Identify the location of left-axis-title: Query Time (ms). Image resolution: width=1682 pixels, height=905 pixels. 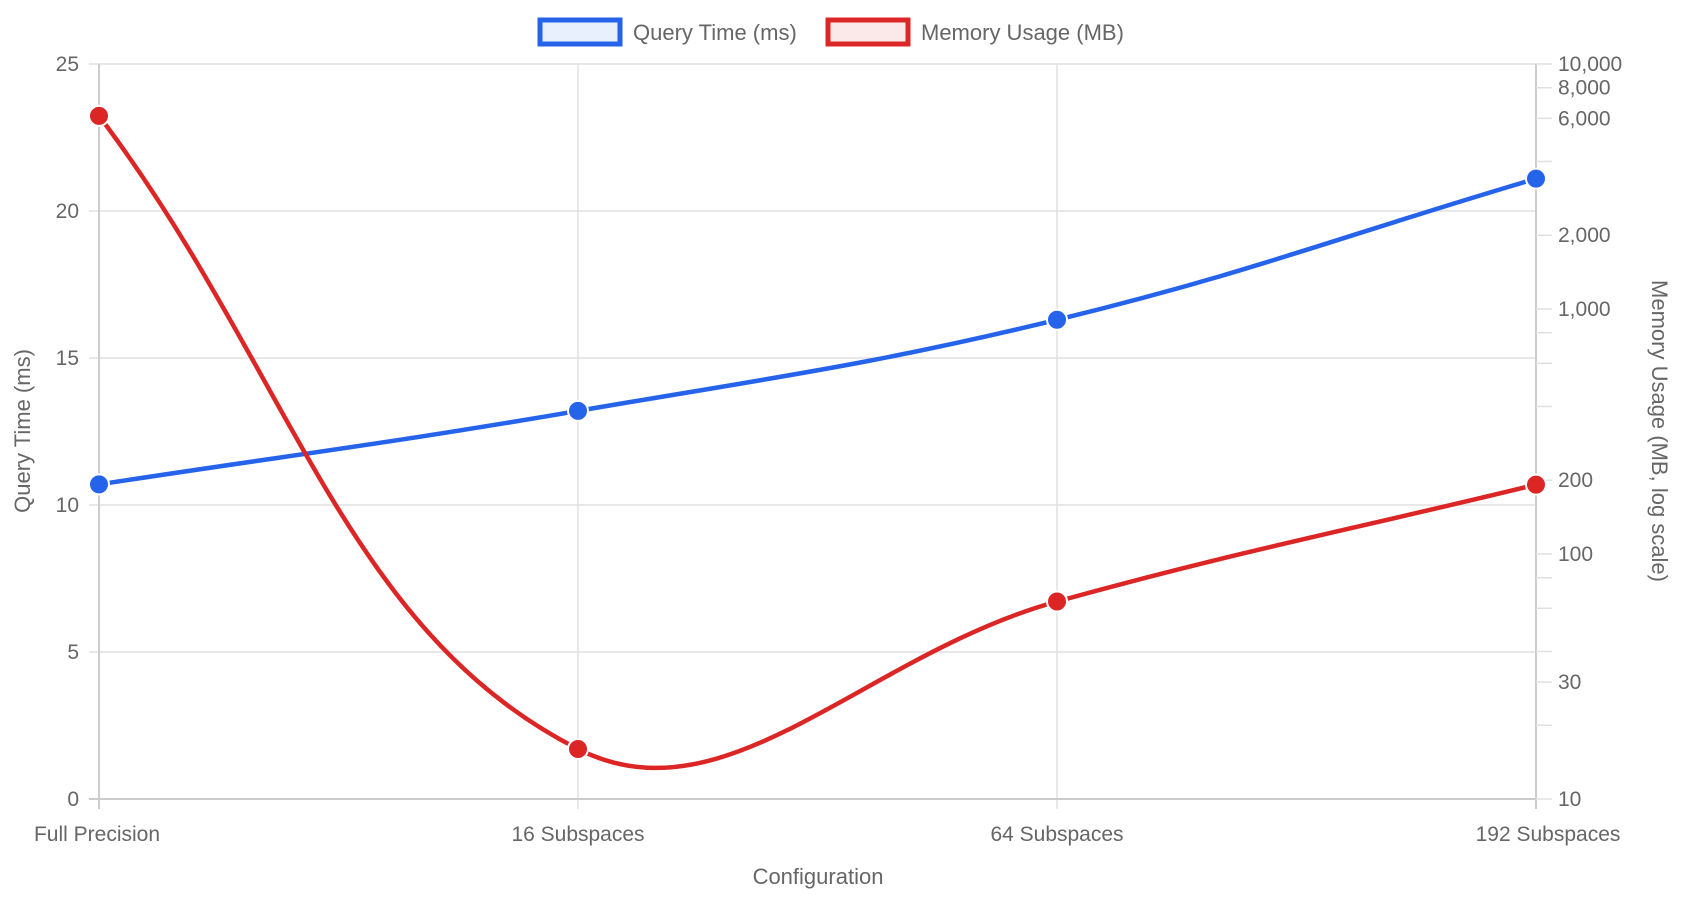
(22, 431).